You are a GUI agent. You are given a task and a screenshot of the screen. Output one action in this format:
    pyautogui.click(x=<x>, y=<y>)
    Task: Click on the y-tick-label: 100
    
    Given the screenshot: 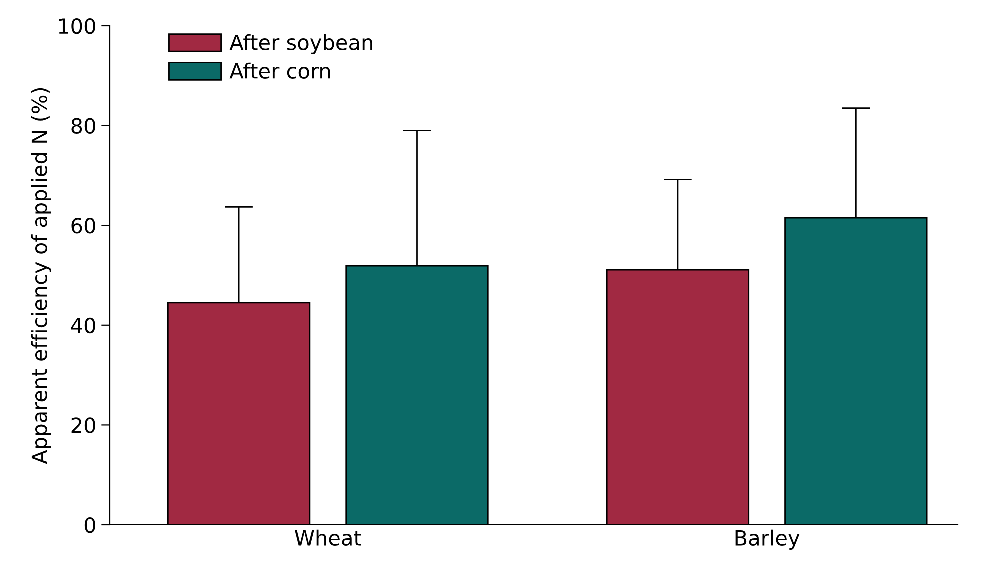 What is the action you would take?
    pyautogui.click(x=77, y=26)
    